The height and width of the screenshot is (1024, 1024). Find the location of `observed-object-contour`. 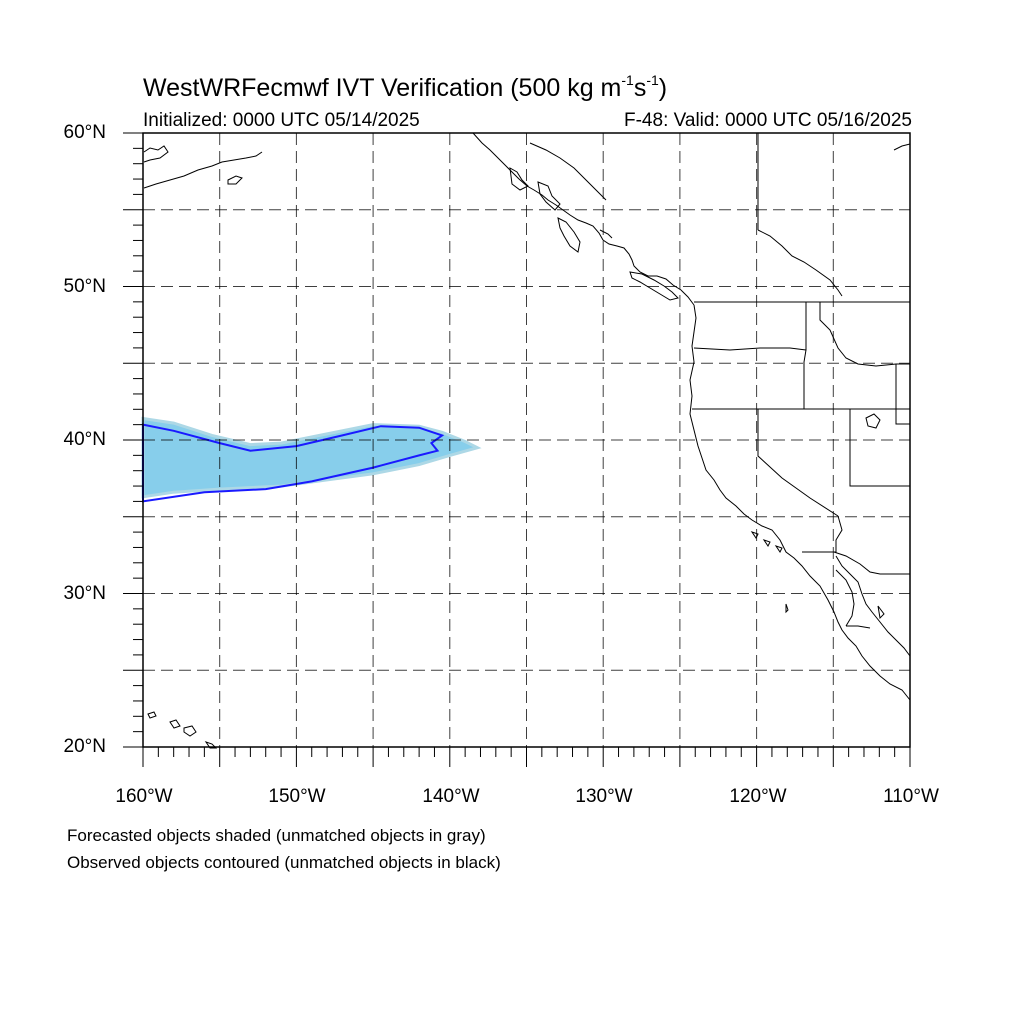

observed-object-contour is located at coordinates (293, 463).